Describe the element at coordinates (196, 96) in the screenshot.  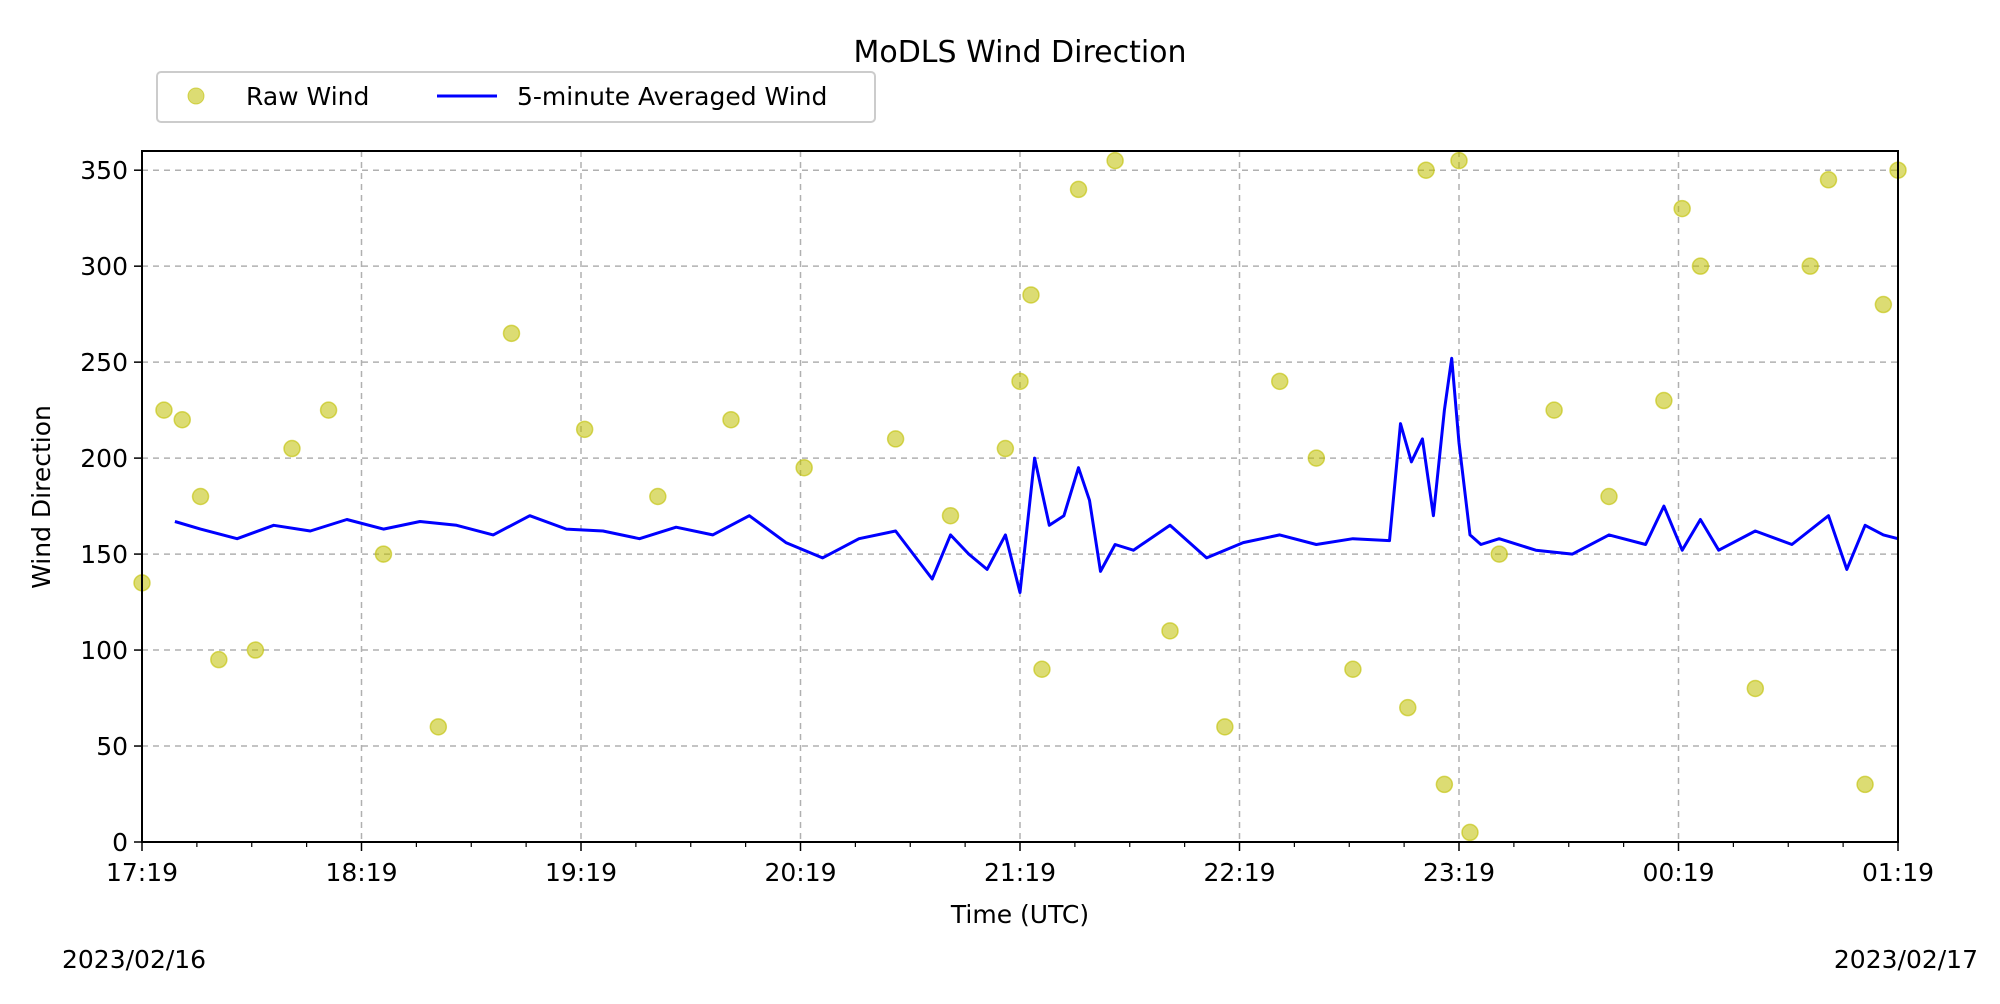
I see `legend-raw-wind-marker` at that location.